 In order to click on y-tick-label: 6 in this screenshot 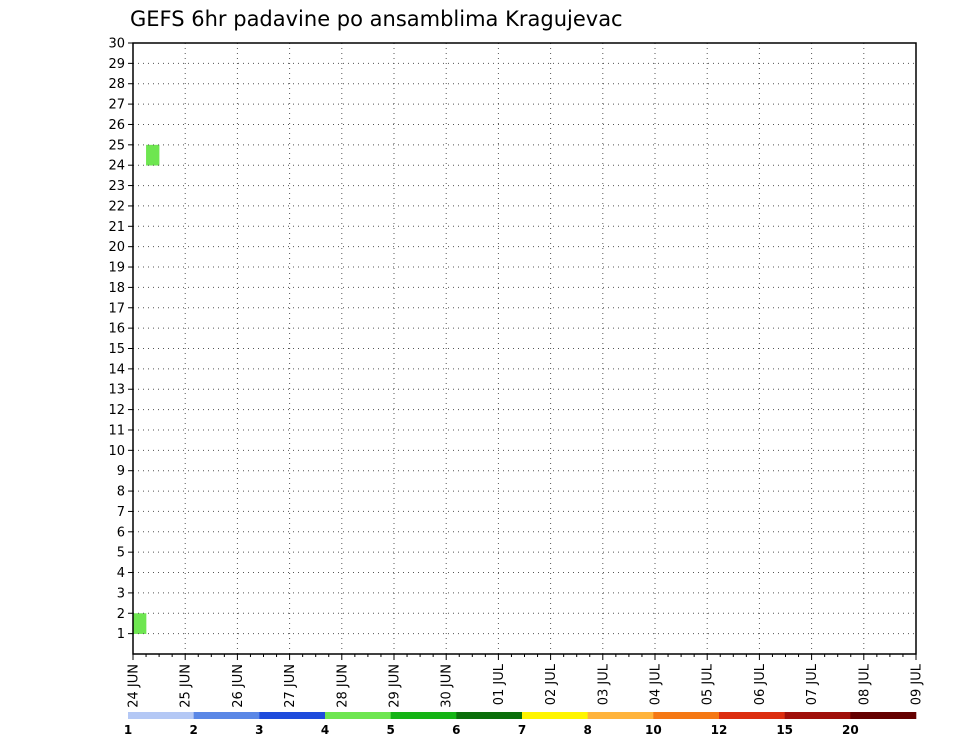, I will do `click(121, 532)`.